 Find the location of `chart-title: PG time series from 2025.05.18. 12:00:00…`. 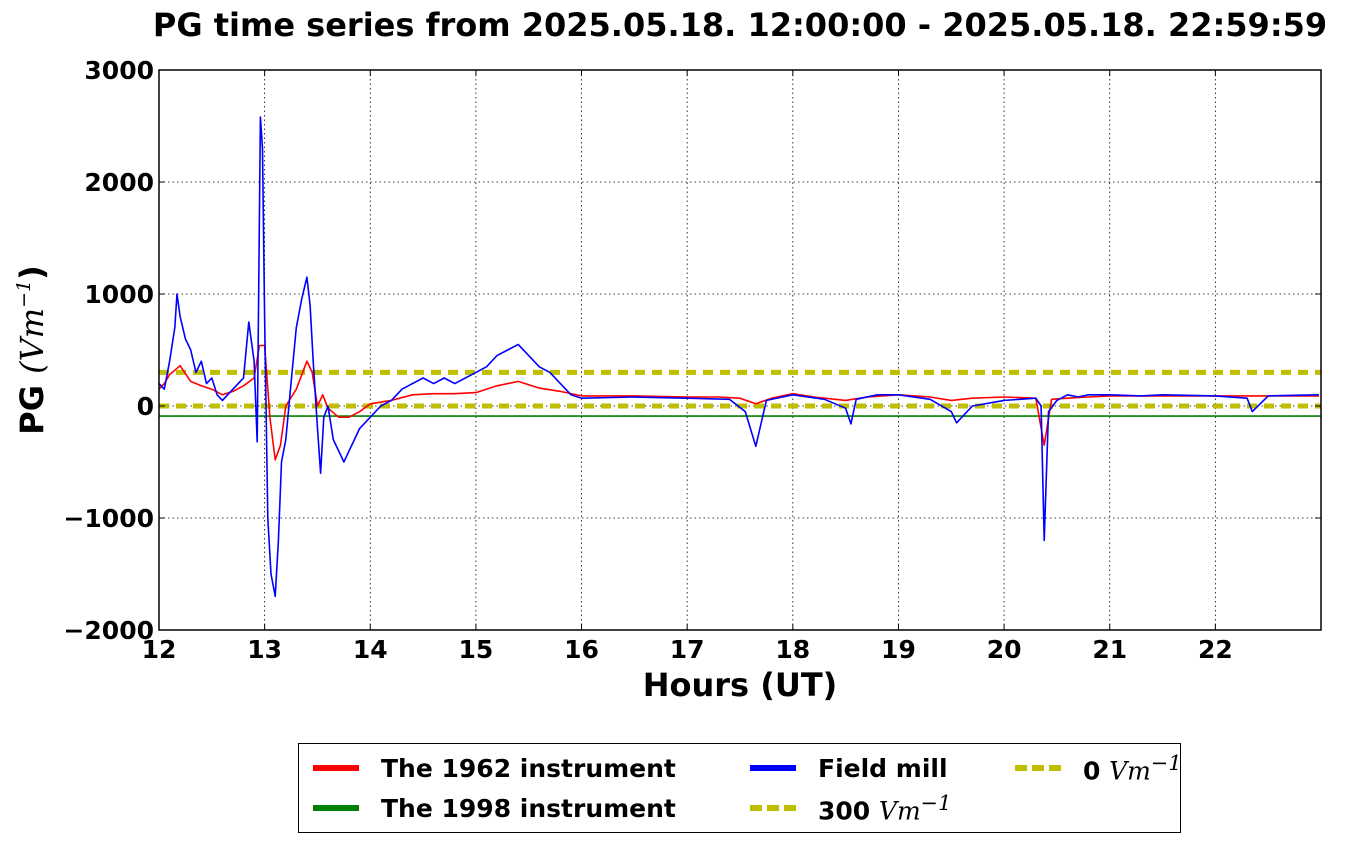

chart-title: PG time series from 2025.05.18. 12:00:00… is located at coordinates (740, 25).